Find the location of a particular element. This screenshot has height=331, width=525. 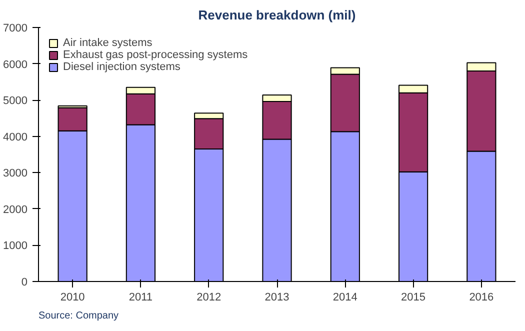

legend-label: Exhaust gas post-processing systems is located at coordinates (155, 55).